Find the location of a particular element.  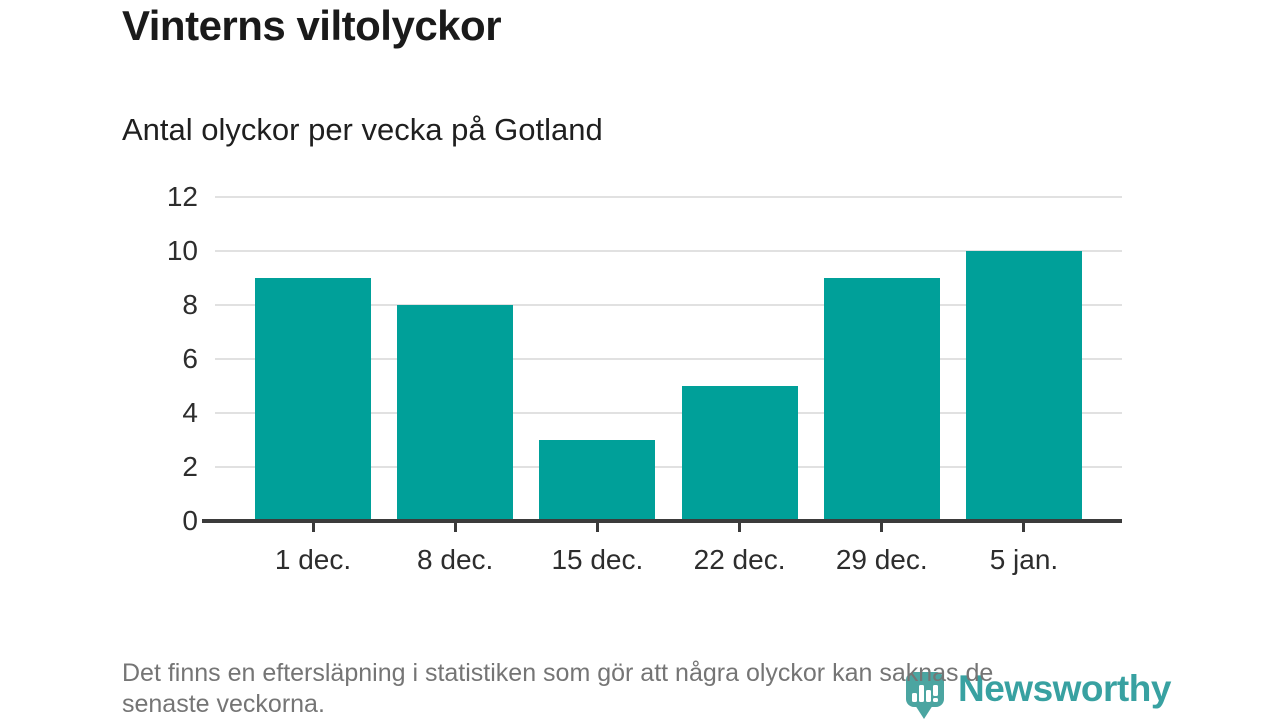

y-axis-tick-label: 10 is located at coordinates (182, 250).